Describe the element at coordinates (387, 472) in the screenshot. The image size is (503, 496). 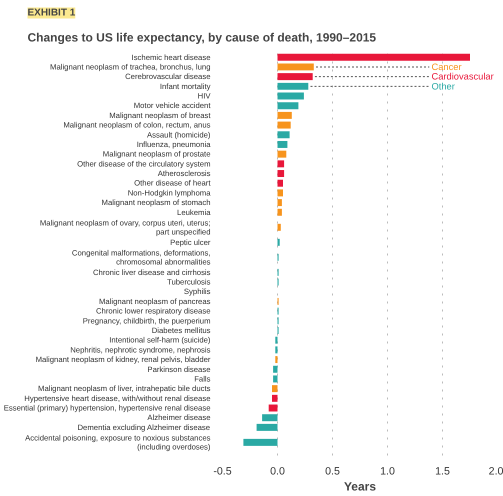
I see `x-tick-label: 1.0` at that location.